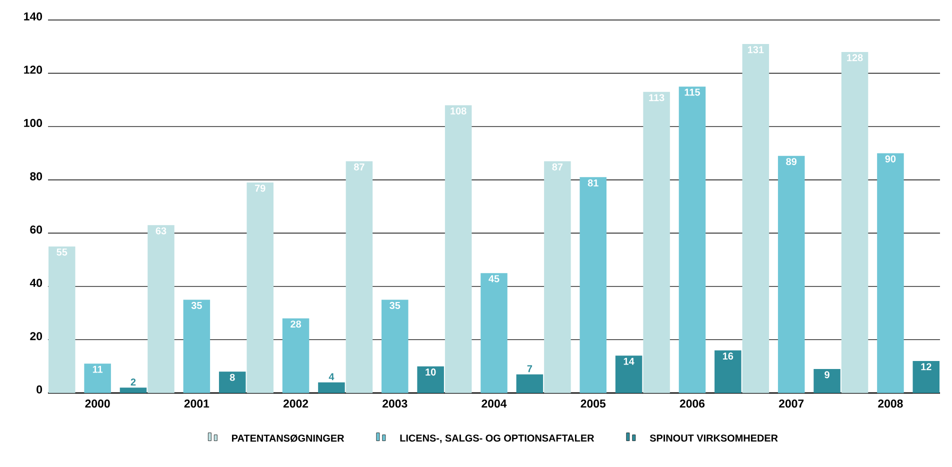 Image resolution: width=952 pixels, height=467 pixels. Describe the element at coordinates (494, 404) in the screenshot. I see `x-tick-label: 2004` at that location.